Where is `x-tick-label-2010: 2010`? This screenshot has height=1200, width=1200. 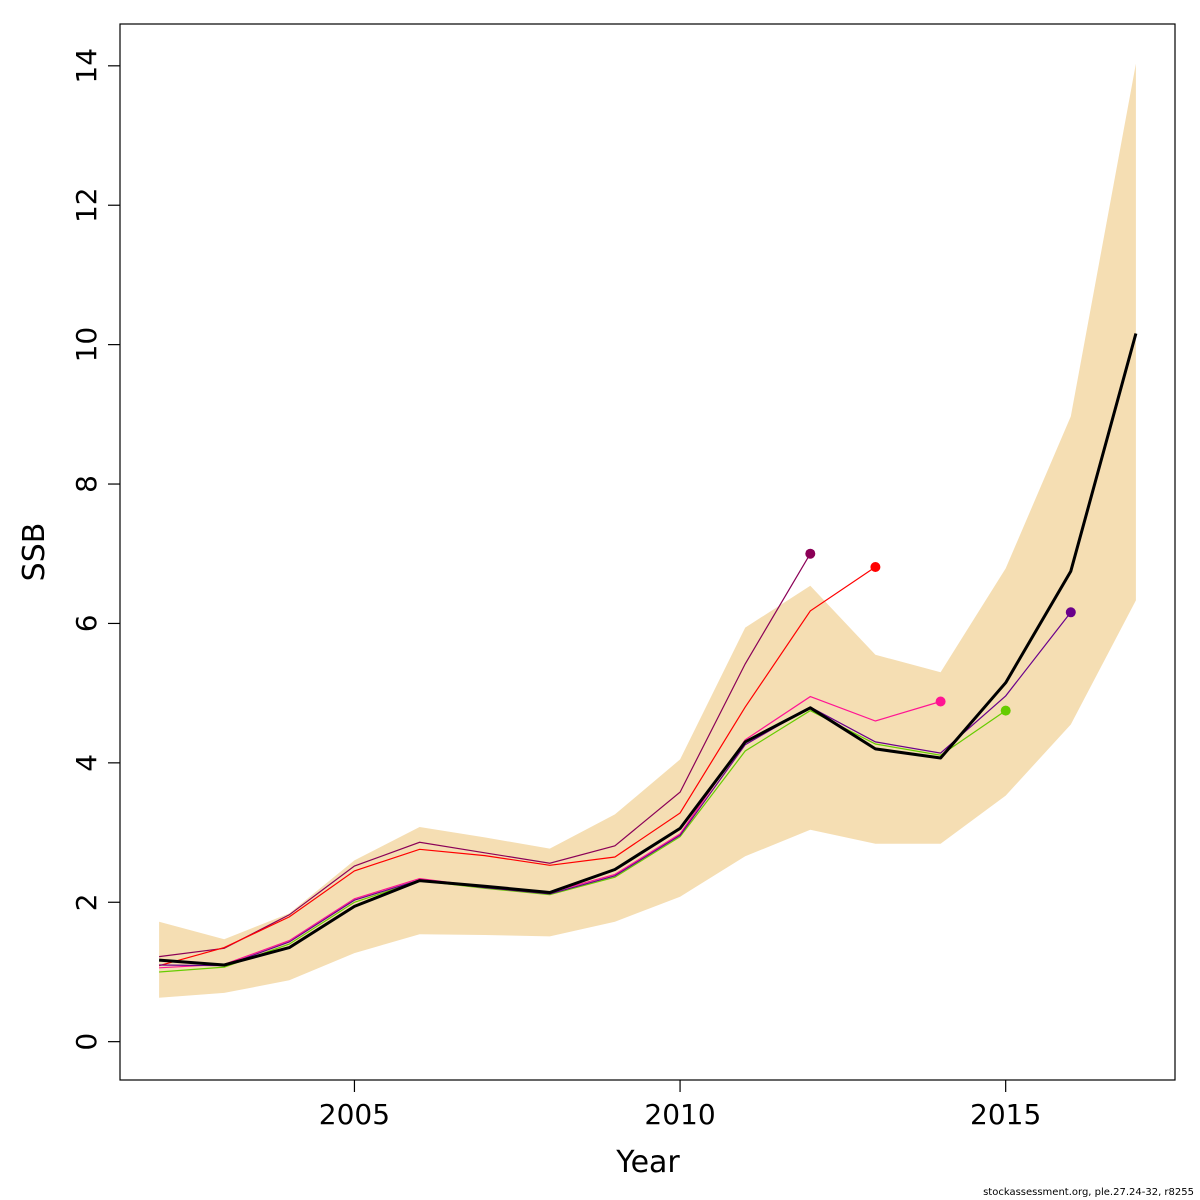 x-tick-label-2010: 2010 is located at coordinates (679, 1114).